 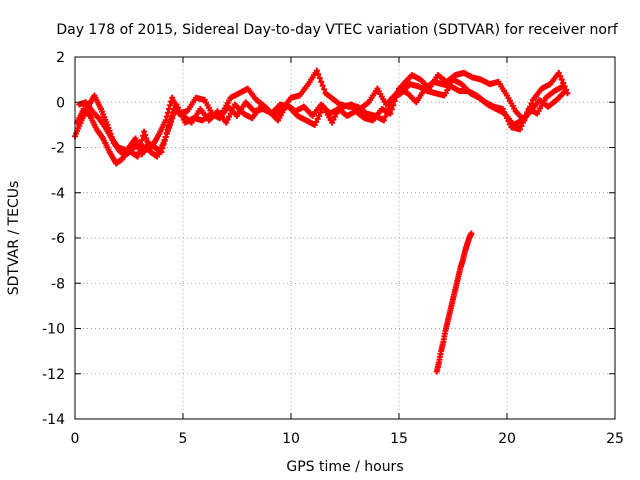 What do you see at coordinates (291, 439) in the screenshot?
I see `x-tick-label: 10` at bounding box center [291, 439].